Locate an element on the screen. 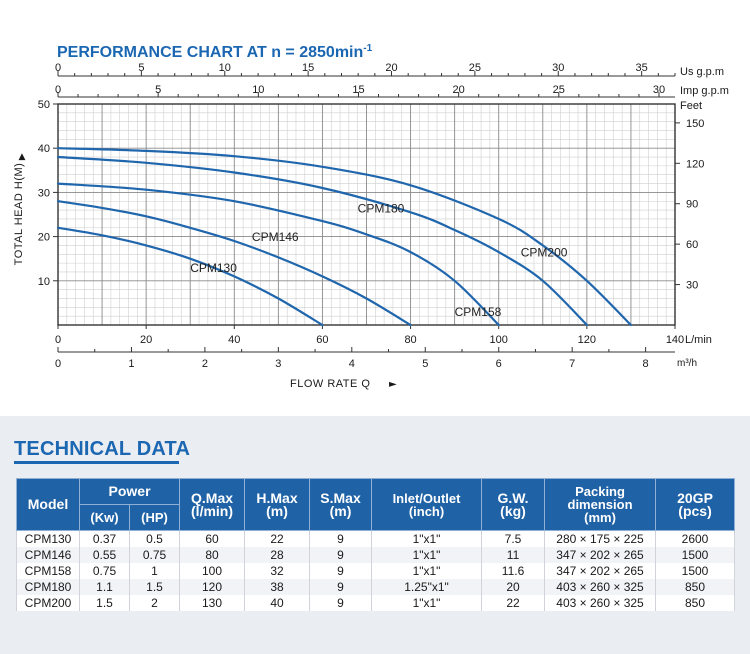 The image size is (750, 654). cell-gw: 11.6 is located at coordinates (513, 571).